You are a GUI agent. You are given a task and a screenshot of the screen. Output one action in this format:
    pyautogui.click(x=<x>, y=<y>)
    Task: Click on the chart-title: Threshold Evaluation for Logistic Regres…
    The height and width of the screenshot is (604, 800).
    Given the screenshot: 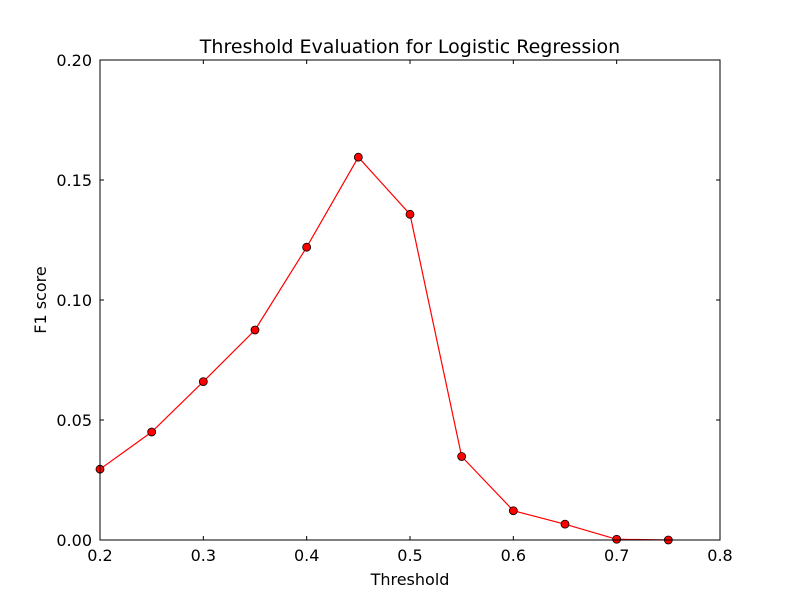 What is the action you would take?
    pyautogui.click(x=409, y=47)
    